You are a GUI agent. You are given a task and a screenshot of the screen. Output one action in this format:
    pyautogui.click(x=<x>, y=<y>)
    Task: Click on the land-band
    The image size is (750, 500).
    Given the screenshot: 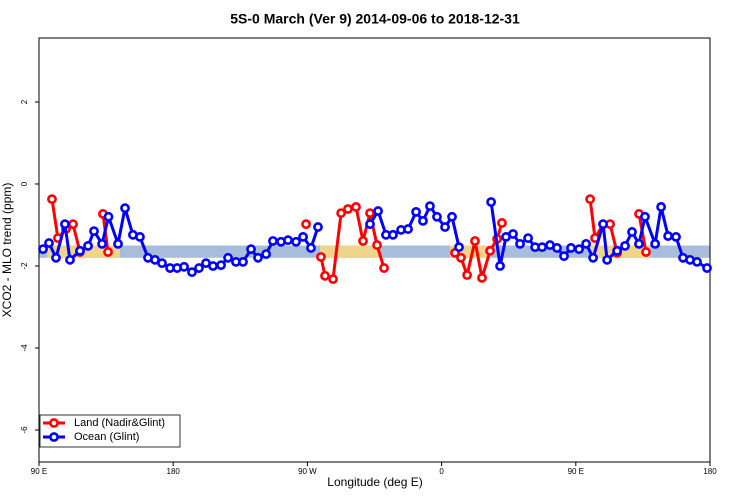 What is the action you would take?
    pyautogui.click(x=350, y=251)
    